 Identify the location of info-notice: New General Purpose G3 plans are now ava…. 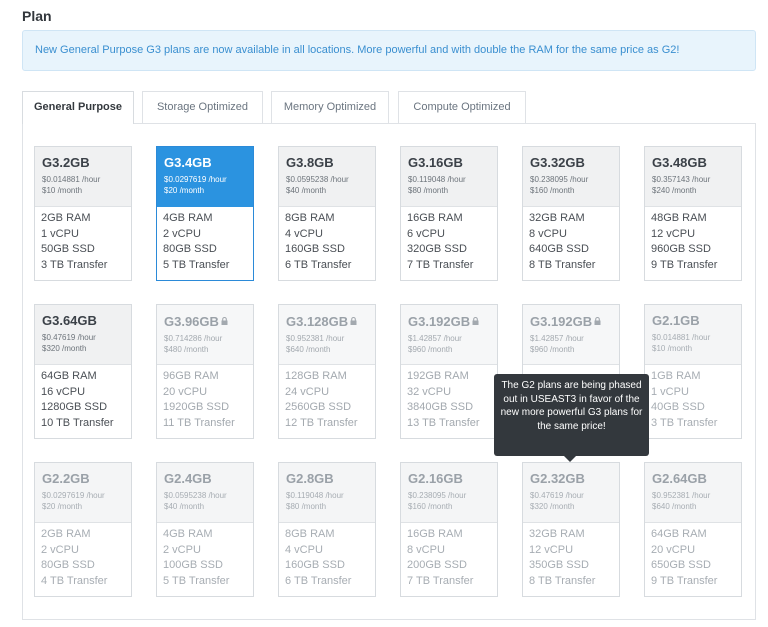
(389, 50).